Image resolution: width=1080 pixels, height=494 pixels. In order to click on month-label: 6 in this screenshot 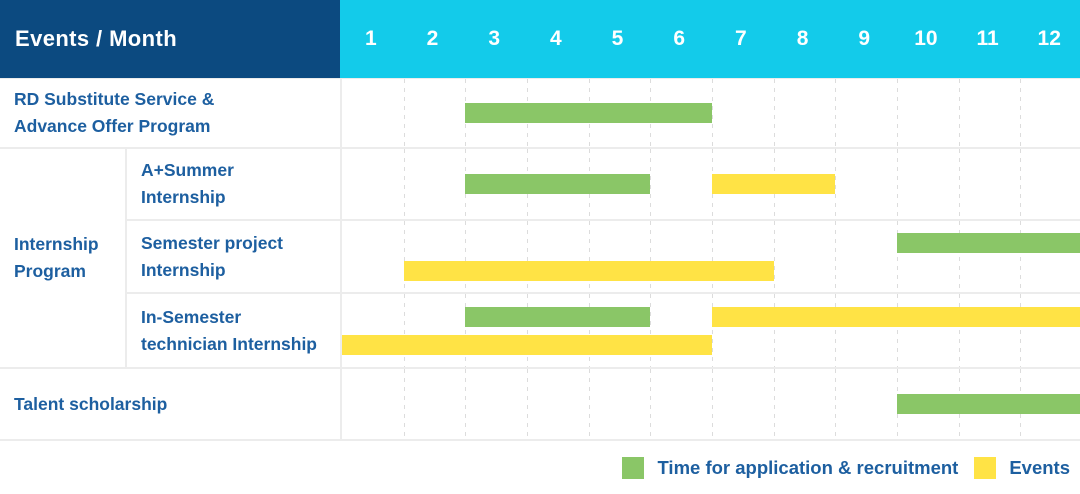, I will do `click(679, 38)`.